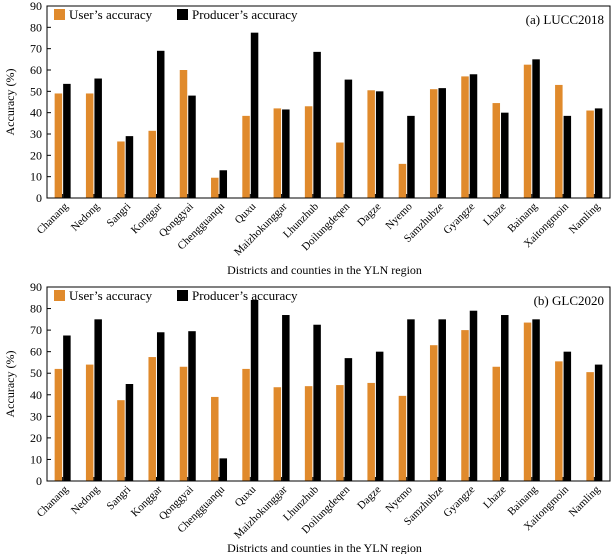  Describe the element at coordinates (569, 300) in the screenshot. I see `panel-annotation: (b) GLC2020` at that location.